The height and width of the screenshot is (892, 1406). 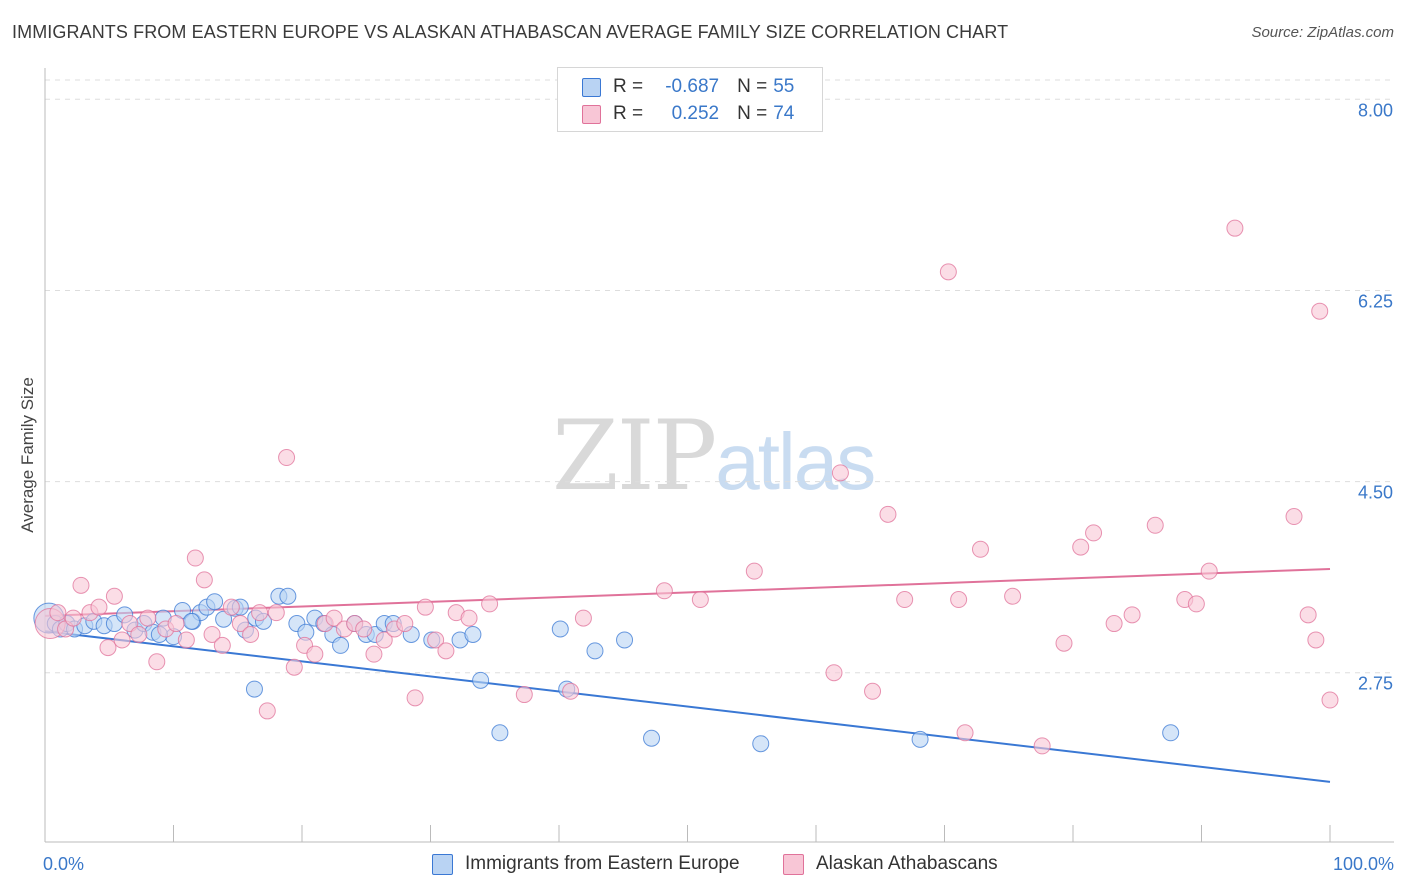 What do you see at coordinates (752, 113) in the screenshot?
I see `legend-n-label: N =` at bounding box center [752, 113].